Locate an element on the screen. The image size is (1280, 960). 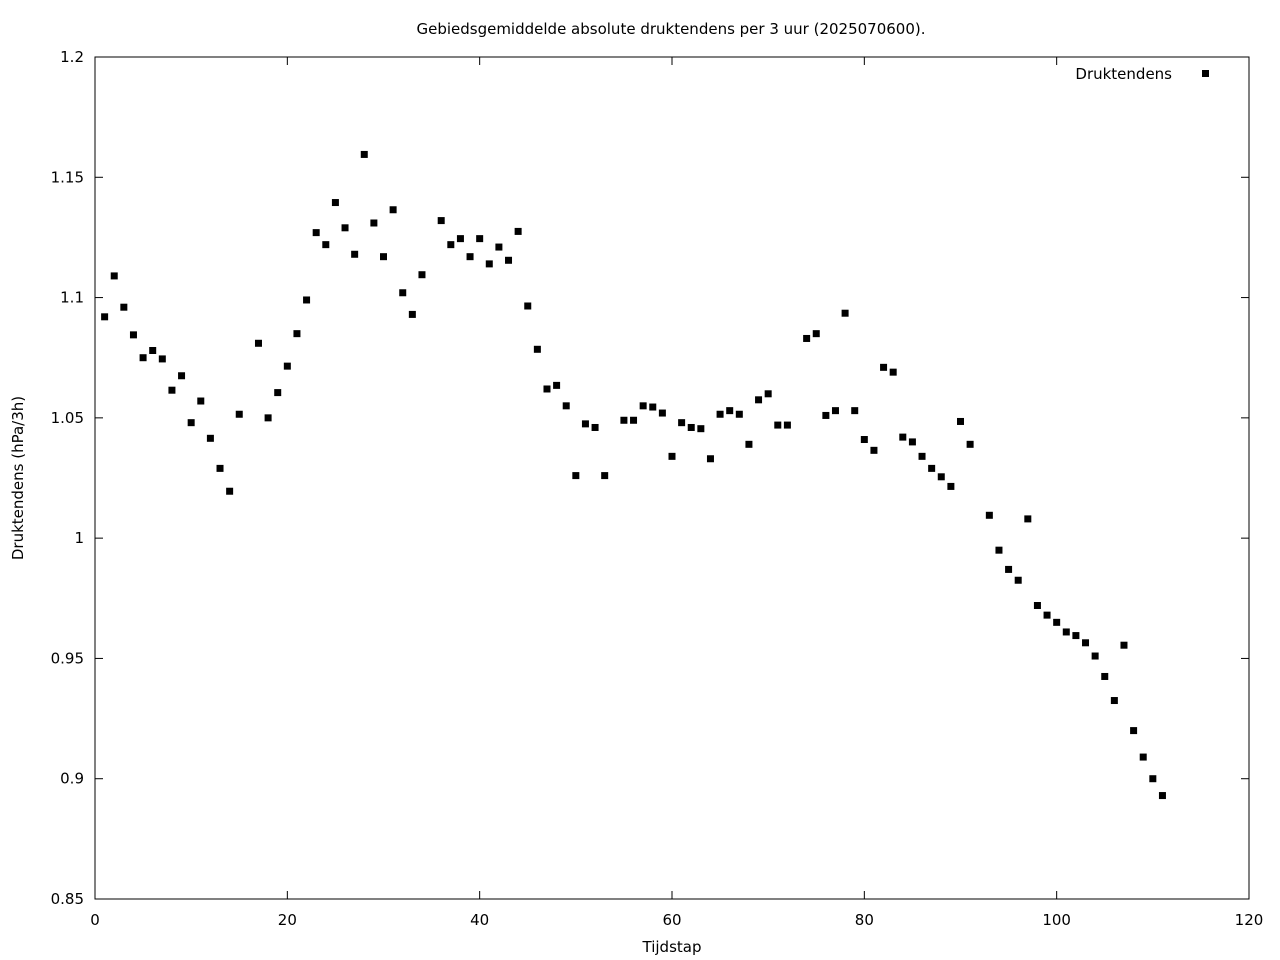
legend-marker is located at coordinates (1205, 73).